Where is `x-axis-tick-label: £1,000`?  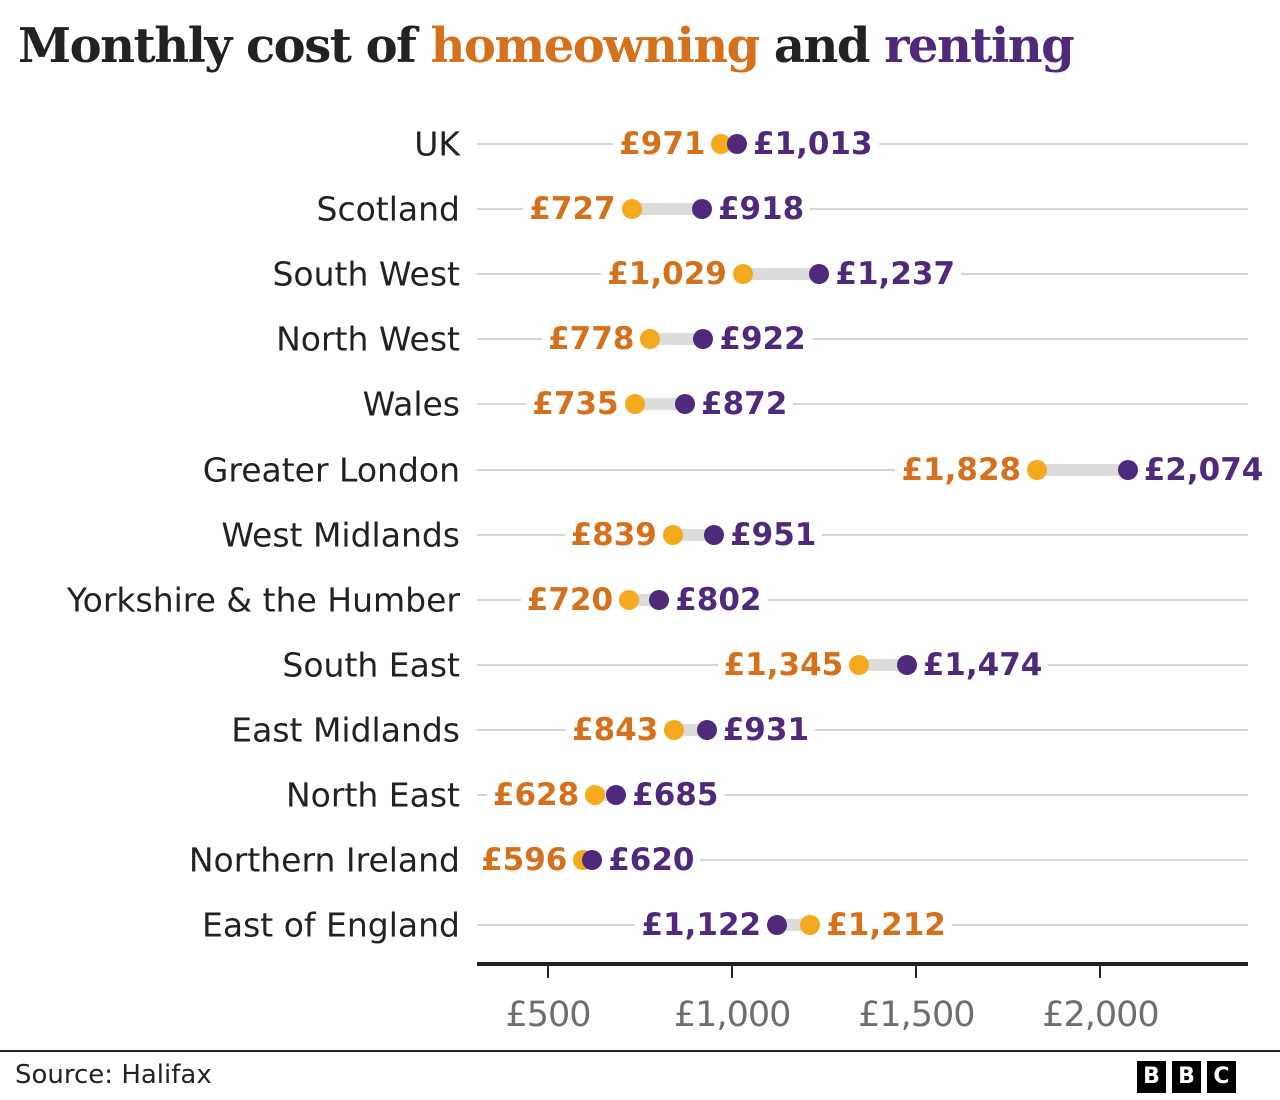
x-axis-tick-label: £1,000 is located at coordinates (732, 1015).